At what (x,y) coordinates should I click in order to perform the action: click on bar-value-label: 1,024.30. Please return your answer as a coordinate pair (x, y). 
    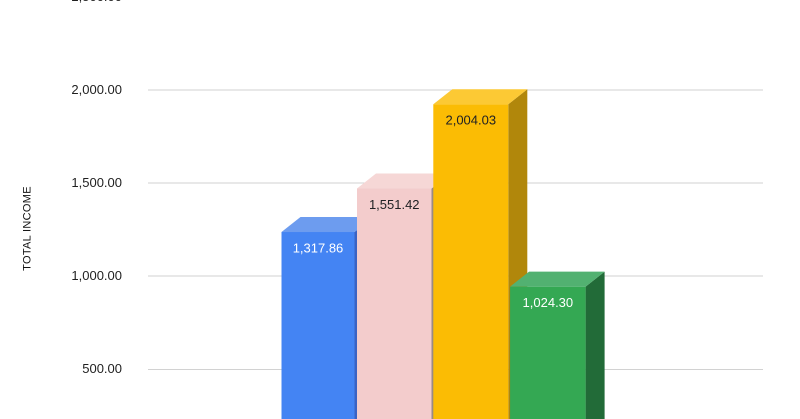
    Looking at the image, I should click on (548, 302).